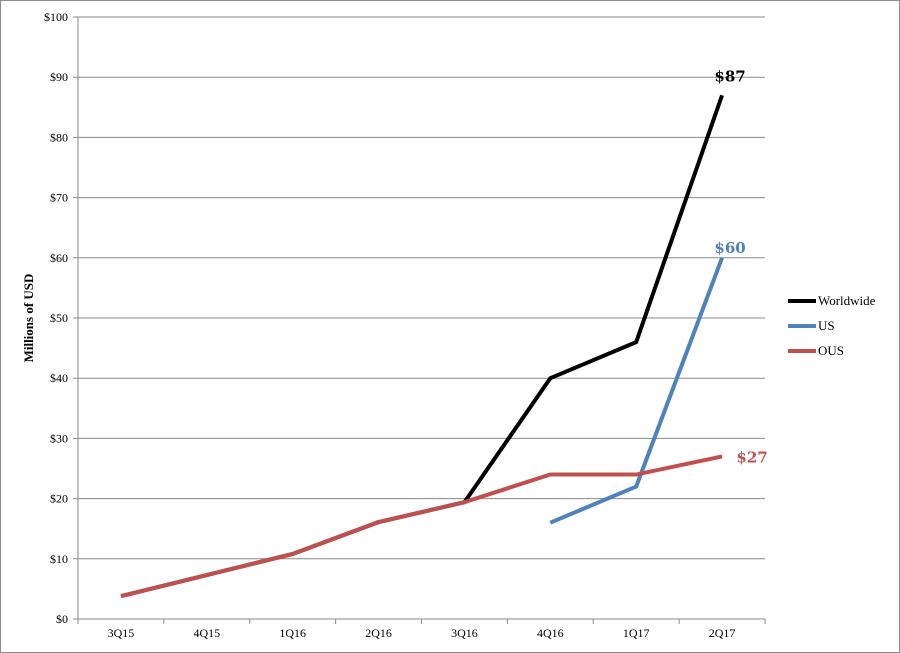  Describe the element at coordinates (378, 633) in the screenshot. I see `x-tick-label: 2Q16` at that location.